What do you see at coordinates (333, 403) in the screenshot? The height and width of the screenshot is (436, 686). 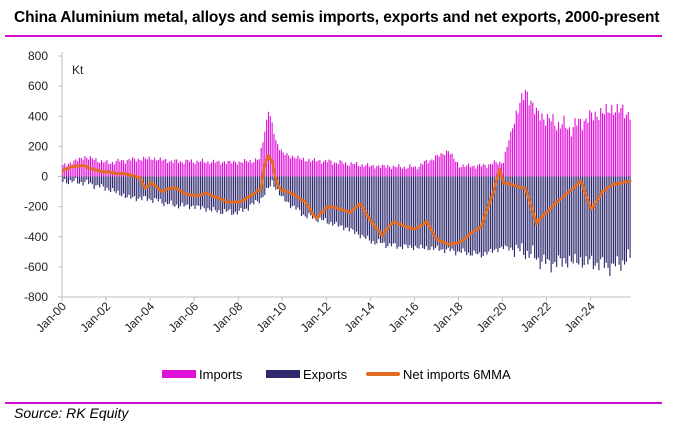 I see `source-rule` at bounding box center [333, 403].